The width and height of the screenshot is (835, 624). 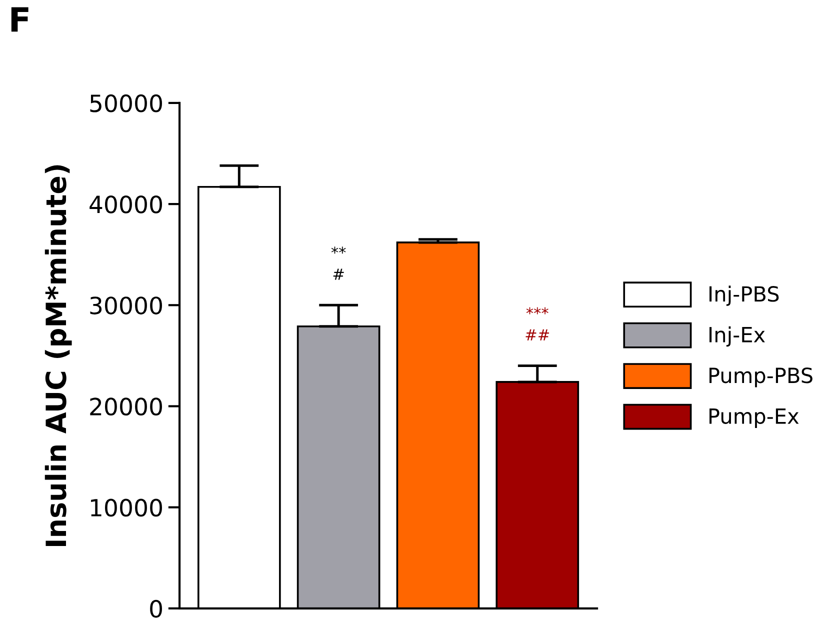 What do you see at coordinates (737, 336) in the screenshot?
I see `legend-label: Inj-Ex` at bounding box center [737, 336].